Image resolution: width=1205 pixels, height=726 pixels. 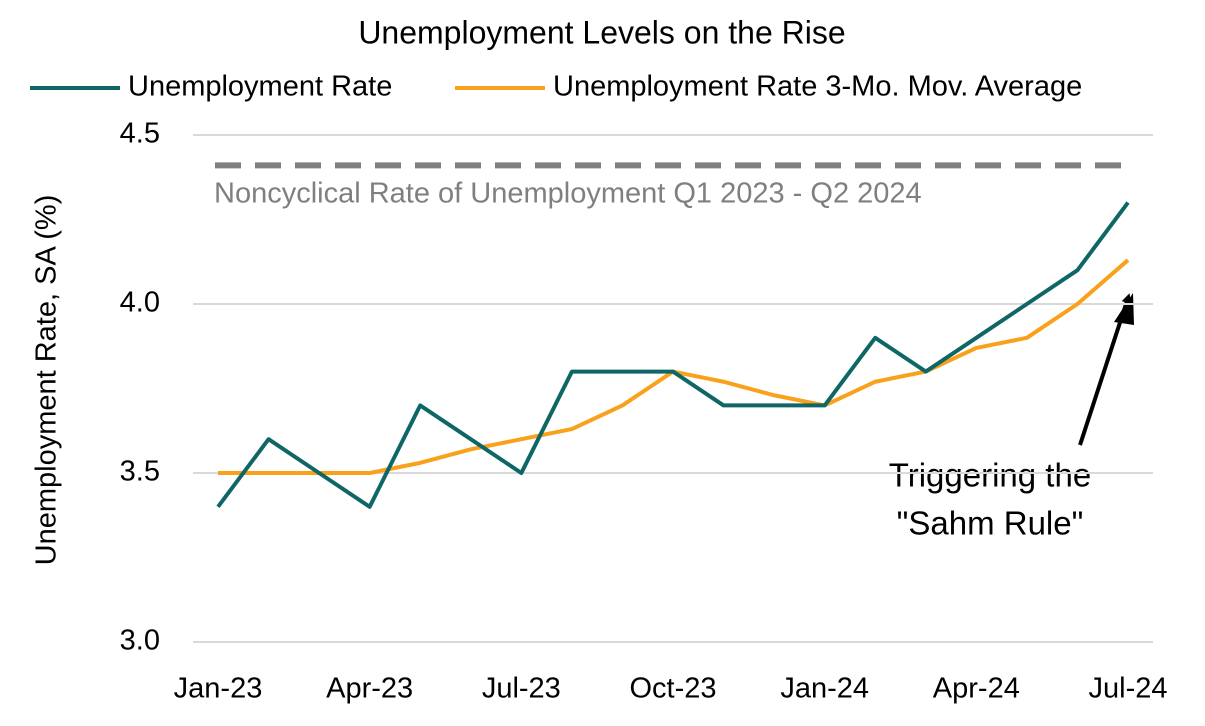 What do you see at coordinates (817, 87) in the screenshot?
I see `legend-label: Unemployment Rate 3-Mo. Mov. Average` at bounding box center [817, 87].